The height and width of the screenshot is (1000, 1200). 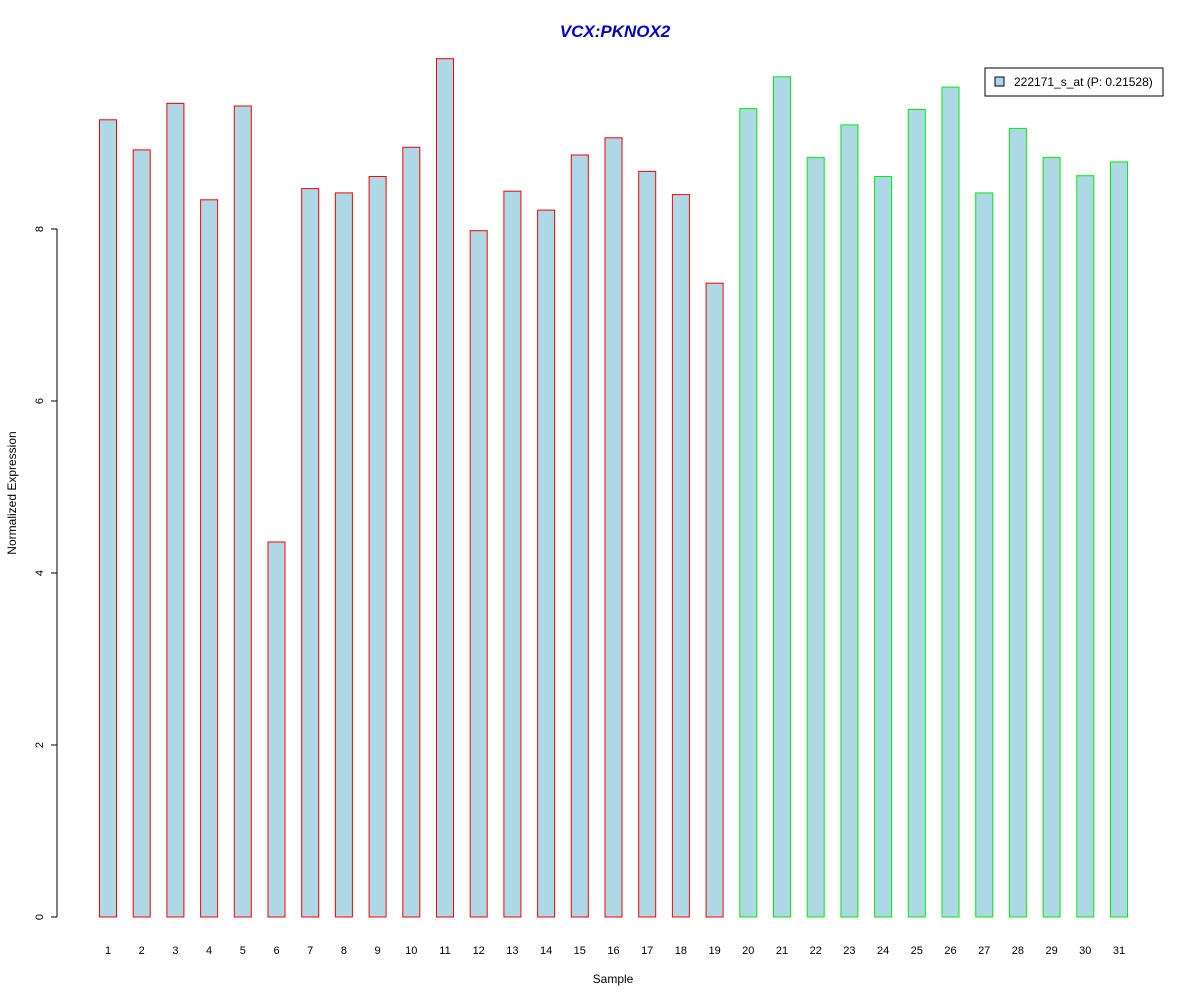 I want to click on x-tick-label: 5, so click(x=243, y=951).